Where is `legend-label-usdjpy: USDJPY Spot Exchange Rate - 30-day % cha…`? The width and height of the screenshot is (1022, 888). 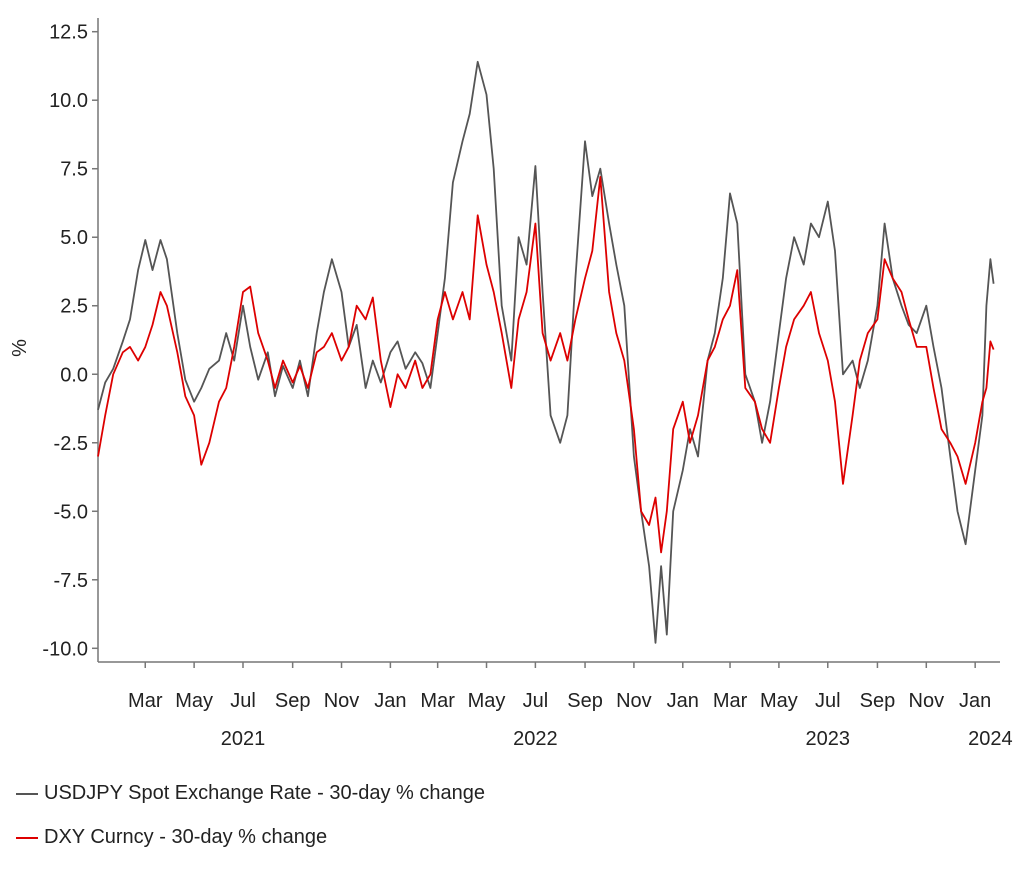 legend-label-usdjpy: USDJPY Spot Exchange Rate - 30-day % cha… is located at coordinates (264, 793).